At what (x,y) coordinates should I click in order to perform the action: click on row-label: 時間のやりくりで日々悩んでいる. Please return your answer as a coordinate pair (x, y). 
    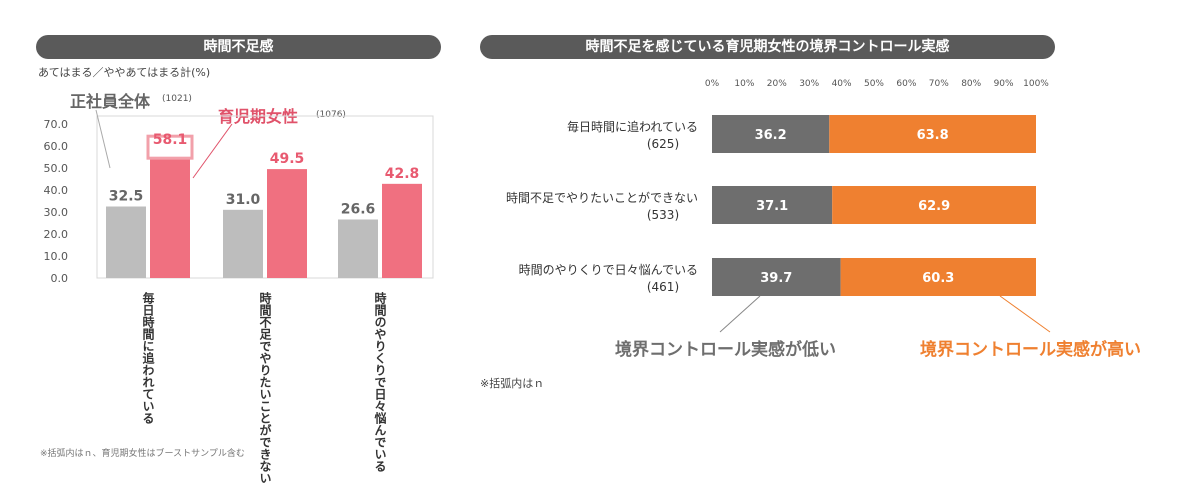
    Looking at the image, I should click on (608, 270).